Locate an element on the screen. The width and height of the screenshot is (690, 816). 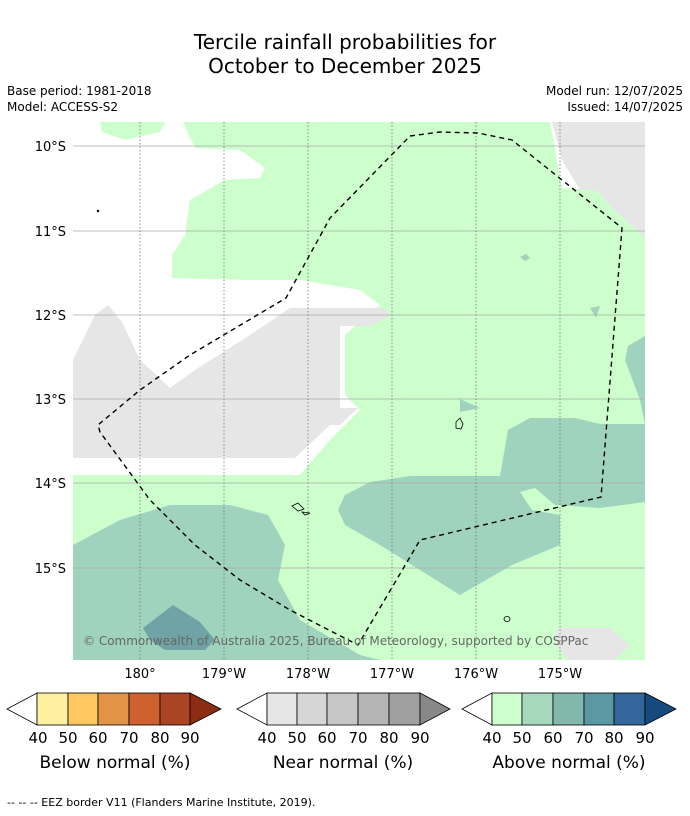
lon-label-178w: 178°W is located at coordinates (308, 674).